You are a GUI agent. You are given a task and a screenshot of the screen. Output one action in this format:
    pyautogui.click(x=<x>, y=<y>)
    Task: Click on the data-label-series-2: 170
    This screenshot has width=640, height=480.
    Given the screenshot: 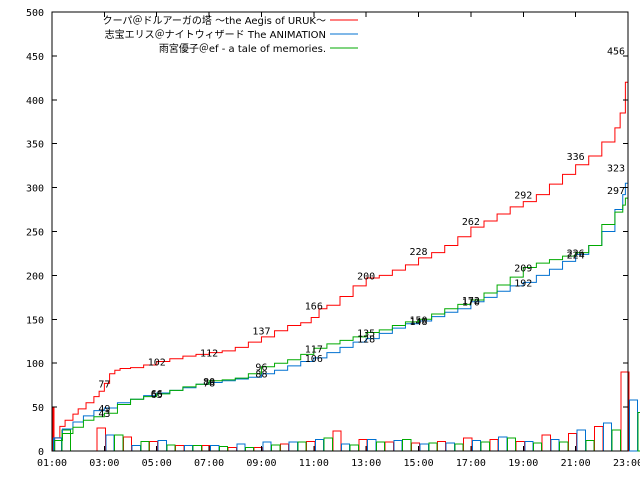 What is the action you would take?
    pyautogui.click(x=471, y=303)
    